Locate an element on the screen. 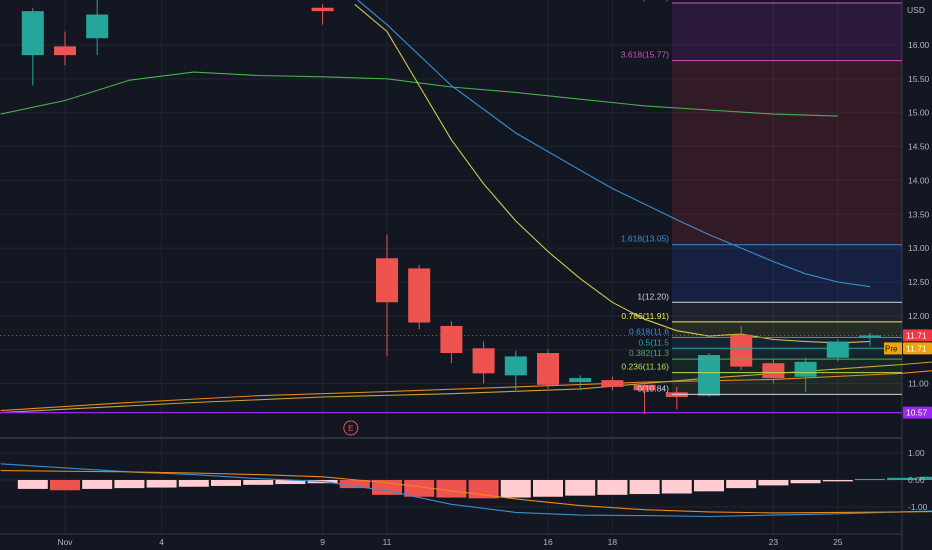 Image resolution: width=932 pixels, height=550 pixels. histogram-series is located at coordinates (474, 487).